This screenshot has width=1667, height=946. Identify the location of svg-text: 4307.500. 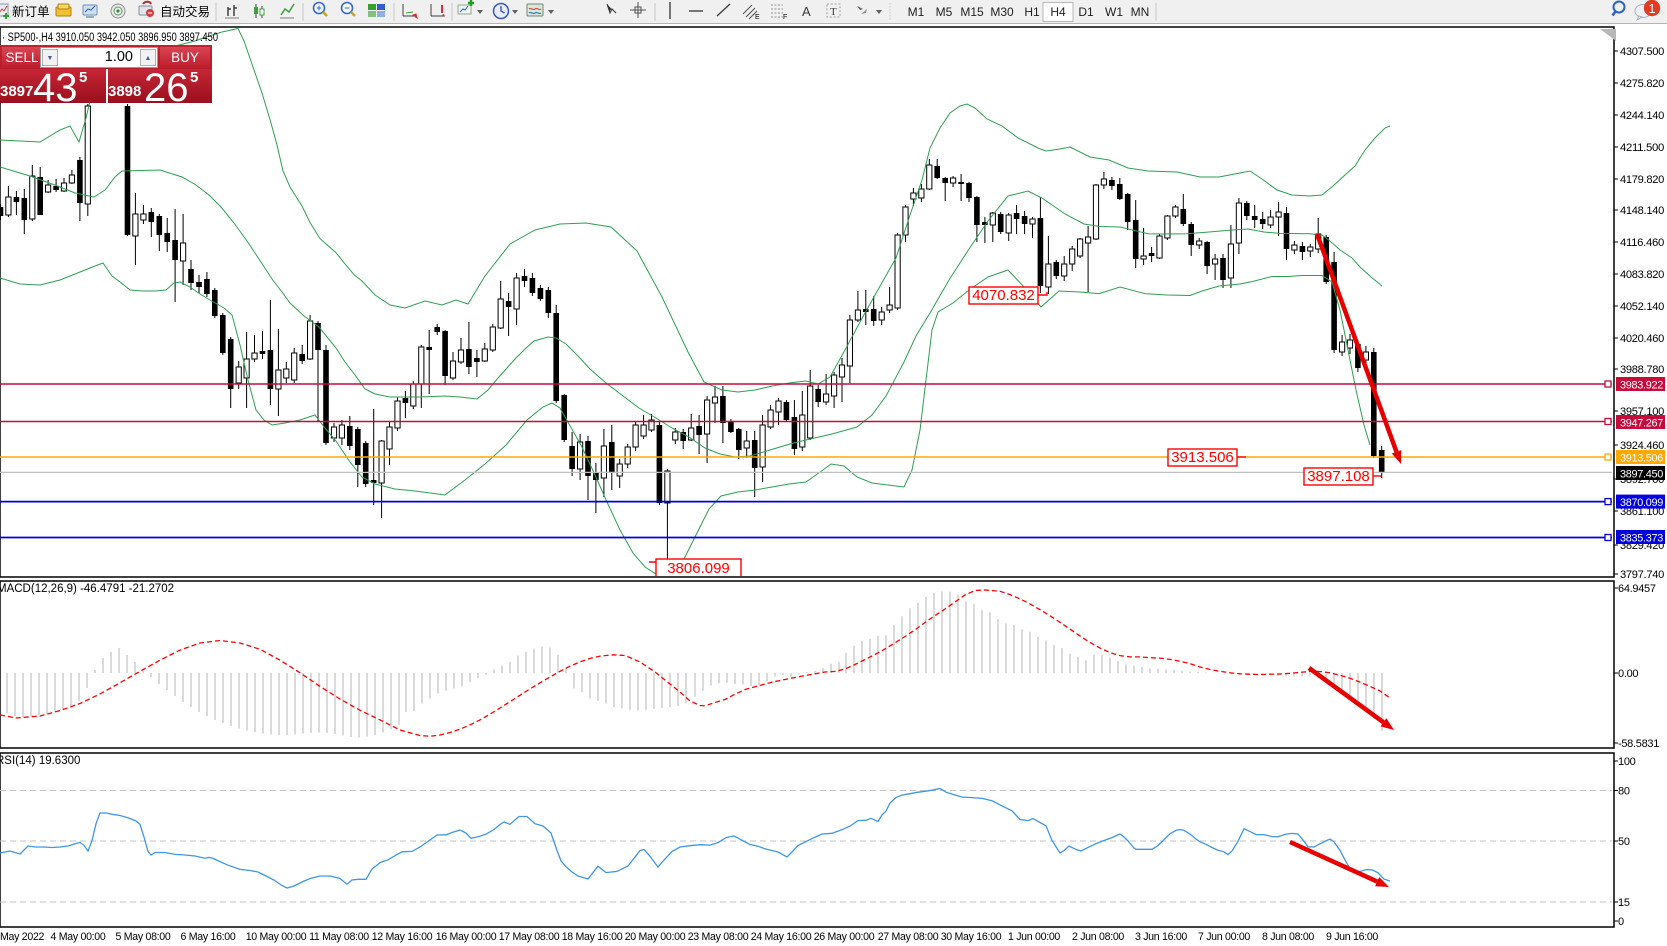
(1642, 52).